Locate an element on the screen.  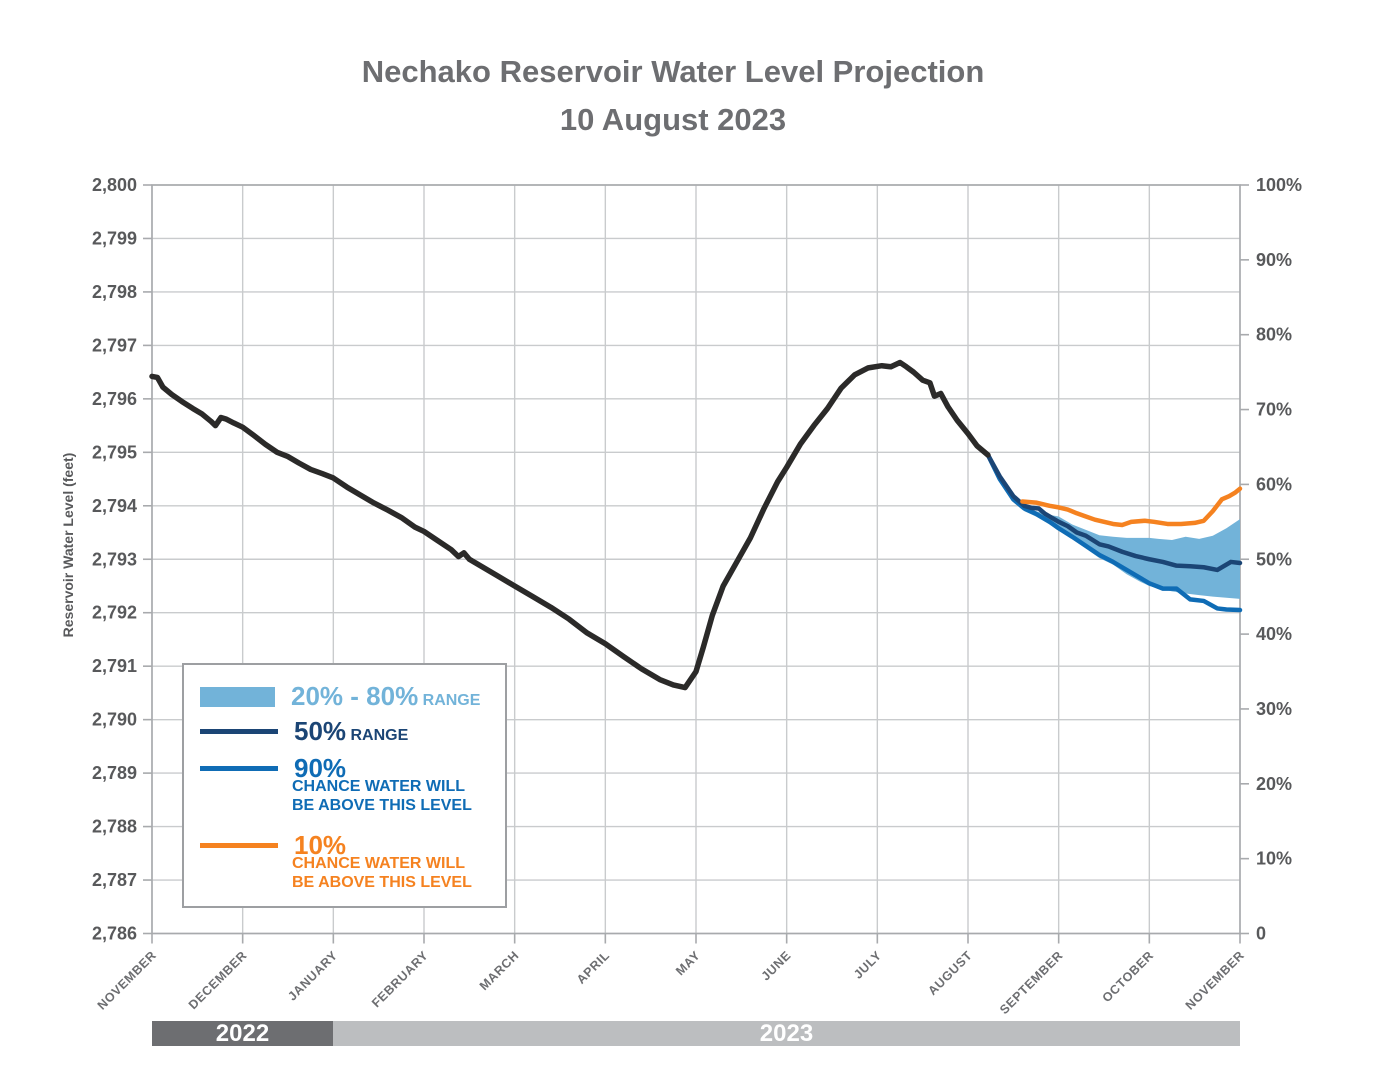
x-tick-label: AUGUST is located at coordinates (950, 973).